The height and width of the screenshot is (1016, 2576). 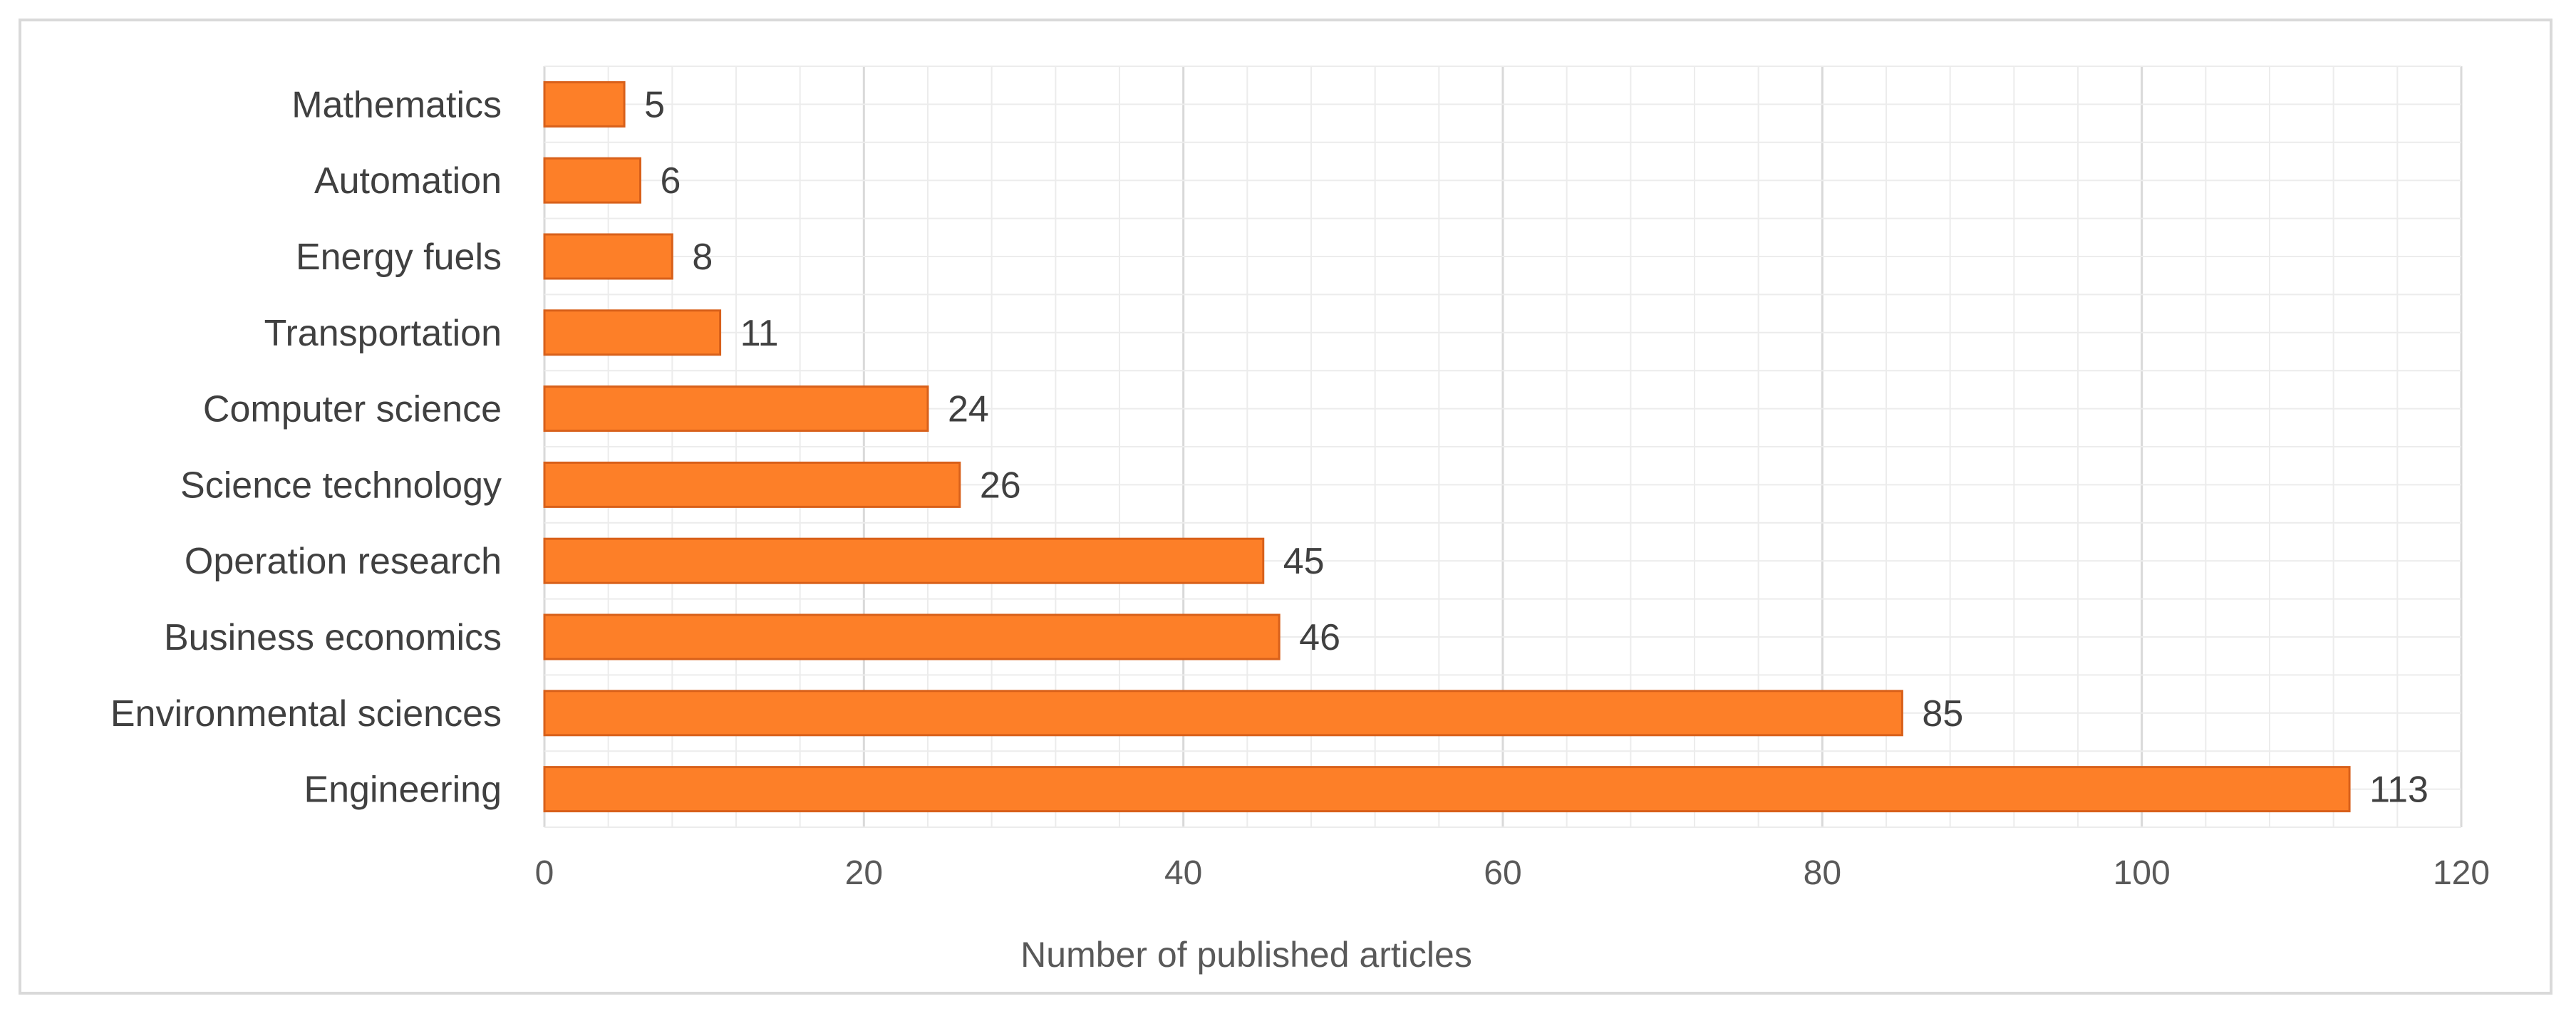 I want to click on bar-business-economics, so click(x=912, y=636).